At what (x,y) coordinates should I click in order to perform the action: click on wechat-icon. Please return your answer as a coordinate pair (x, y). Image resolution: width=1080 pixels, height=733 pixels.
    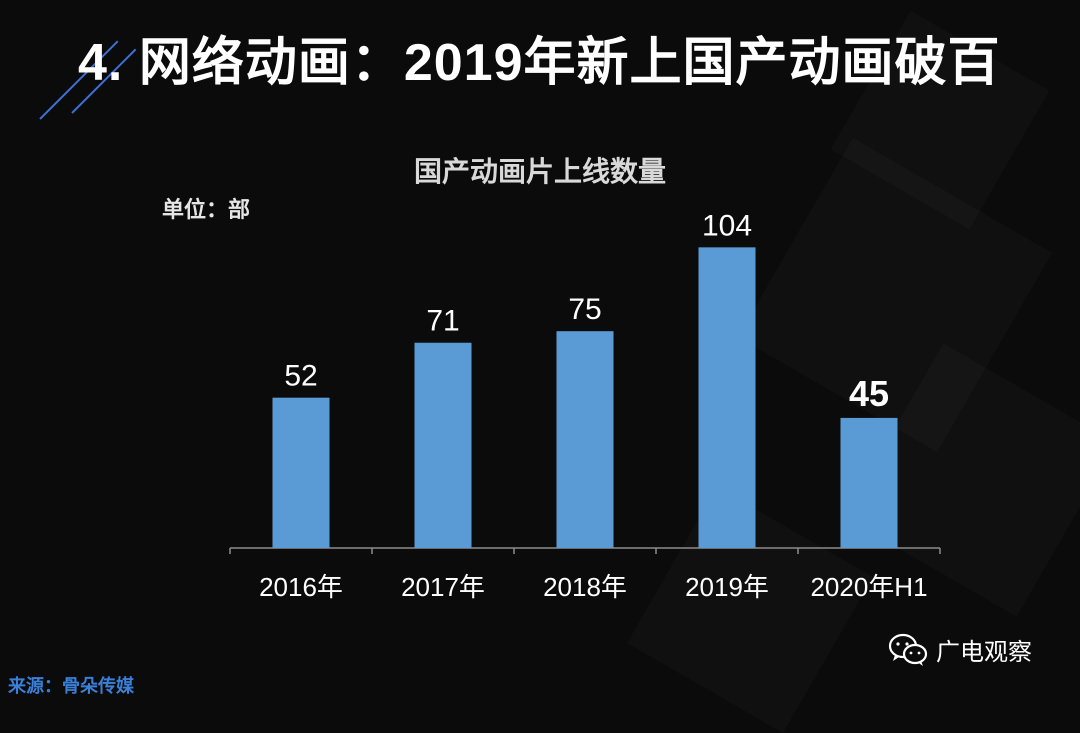
    Looking at the image, I should click on (908, 649).